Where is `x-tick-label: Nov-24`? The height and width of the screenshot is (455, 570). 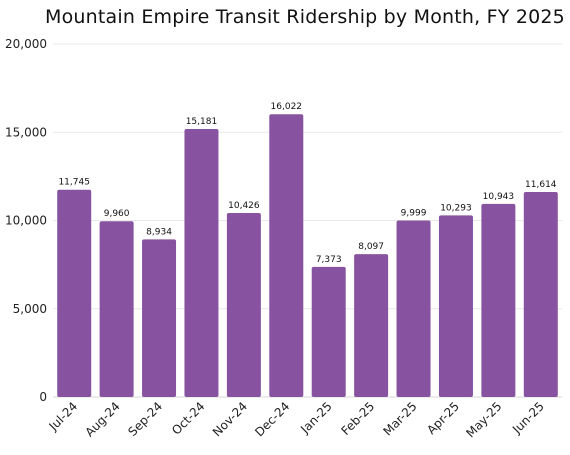 x-tick-label: Nov-24 is located at coordinates (230, 419).